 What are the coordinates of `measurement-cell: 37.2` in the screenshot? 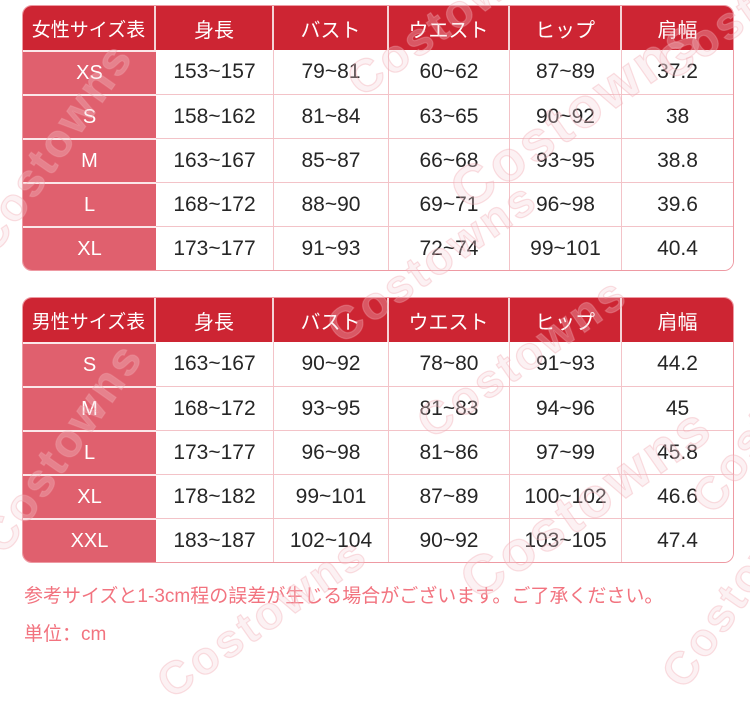 It's located at (677, 72).